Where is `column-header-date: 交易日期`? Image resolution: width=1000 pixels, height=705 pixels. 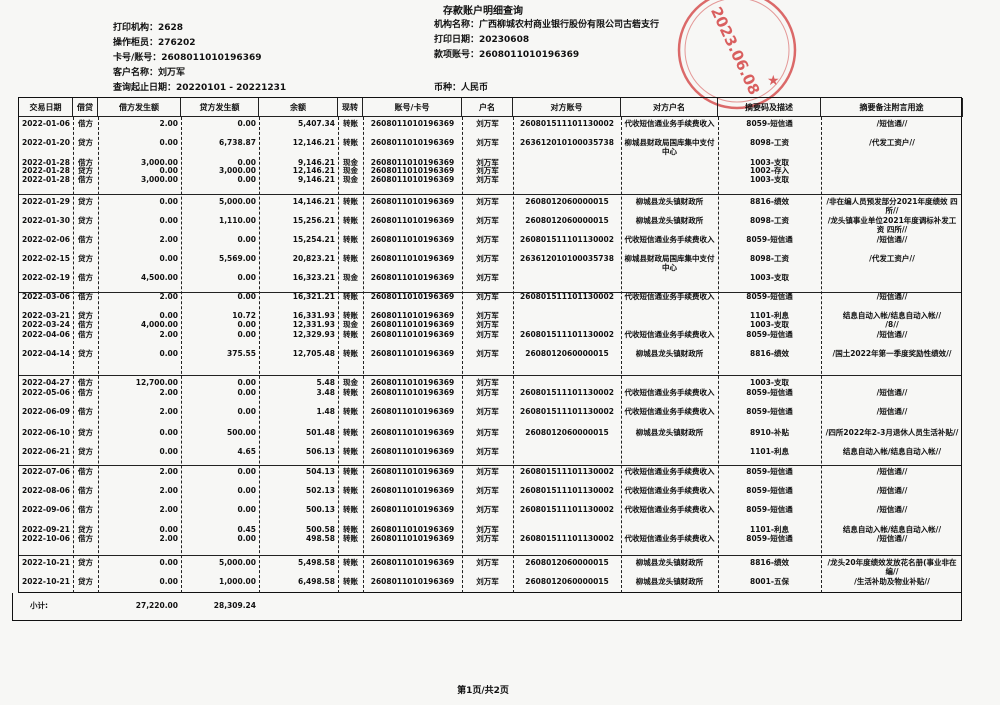
column-header-date: 交易日期 is located at coordinates (46, 107).